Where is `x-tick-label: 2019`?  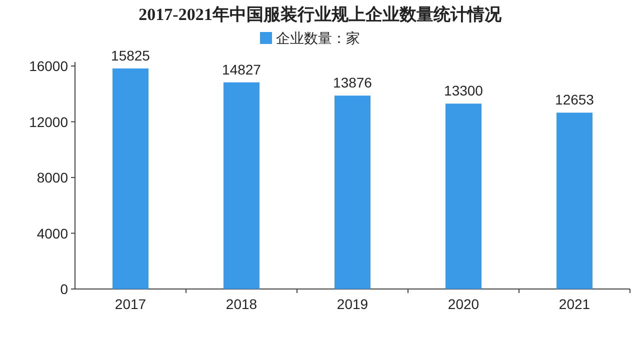 x-tick-label: 2019 is located at coordinates (352, 304).